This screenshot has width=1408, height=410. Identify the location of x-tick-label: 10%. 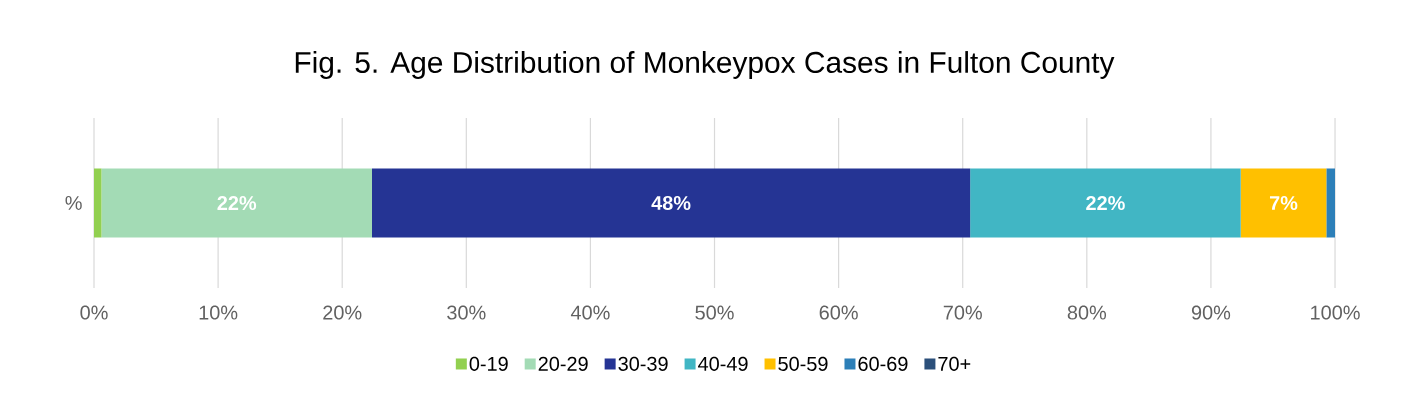
(218, 312).